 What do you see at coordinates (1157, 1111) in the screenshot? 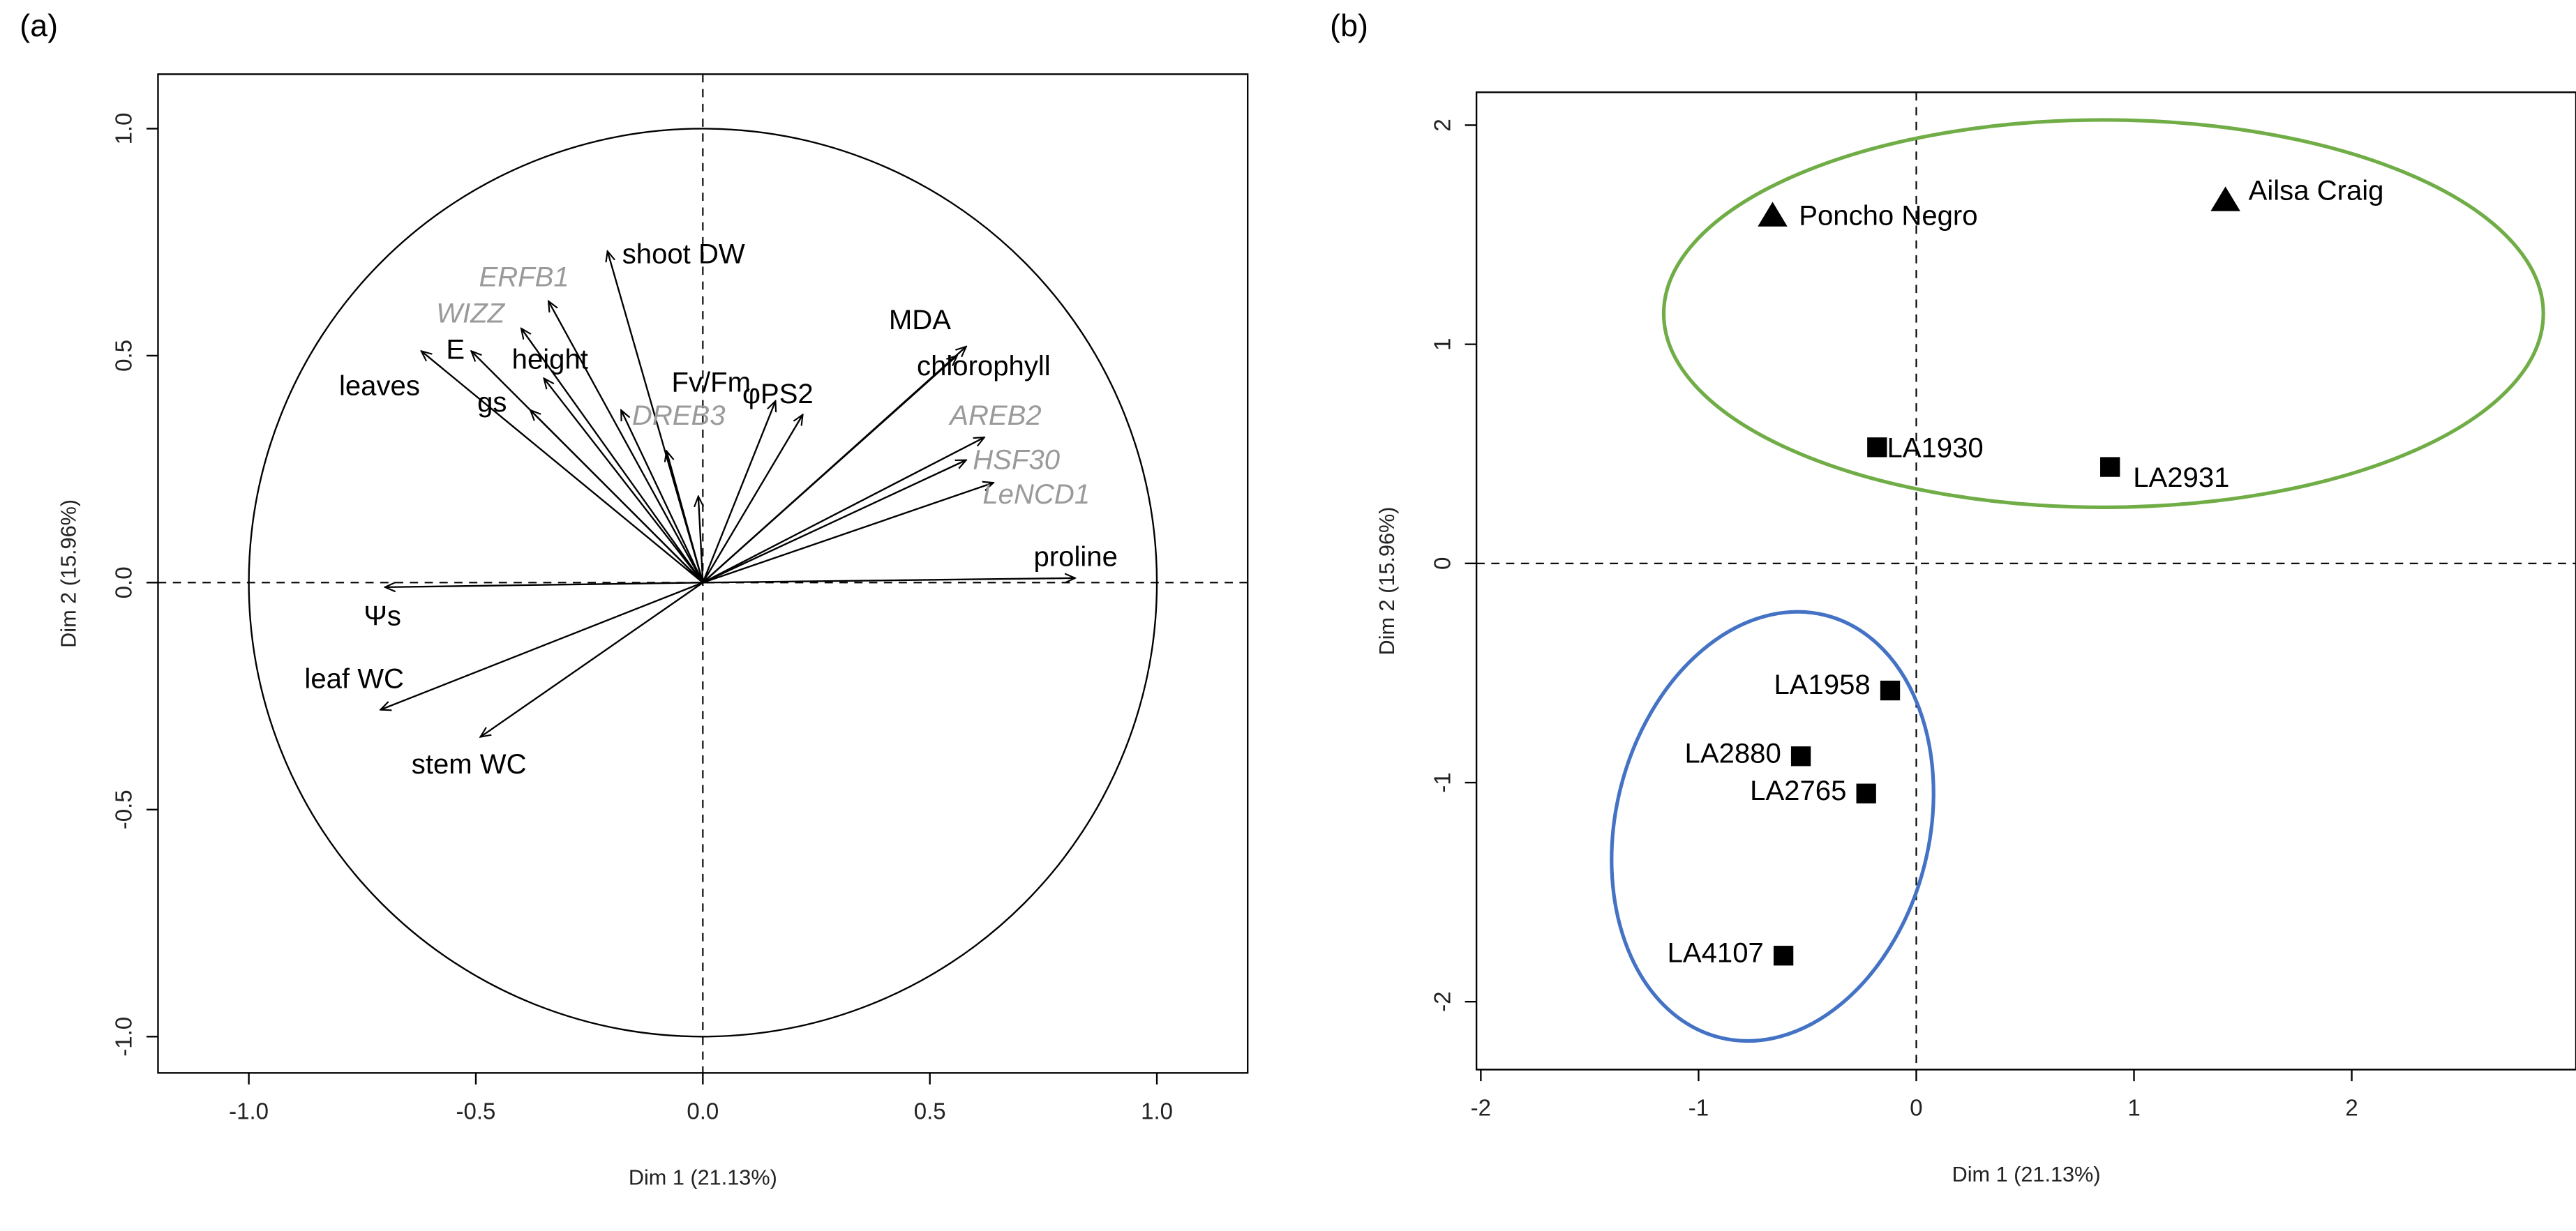
I see `x-tick-label: 1.0` at bounding box center [1157, 1111].